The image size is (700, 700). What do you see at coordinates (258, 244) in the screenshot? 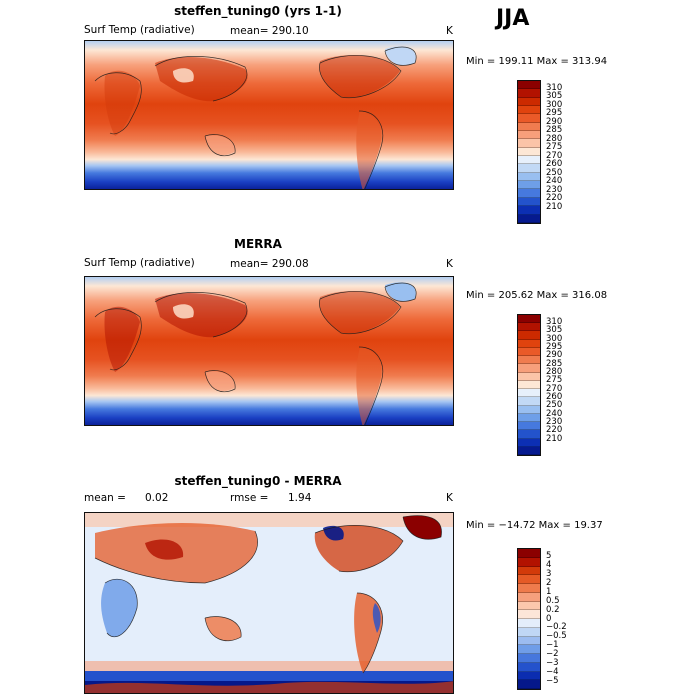
I see `panel-2-title: MERRA` at bounding box center [258, 244].